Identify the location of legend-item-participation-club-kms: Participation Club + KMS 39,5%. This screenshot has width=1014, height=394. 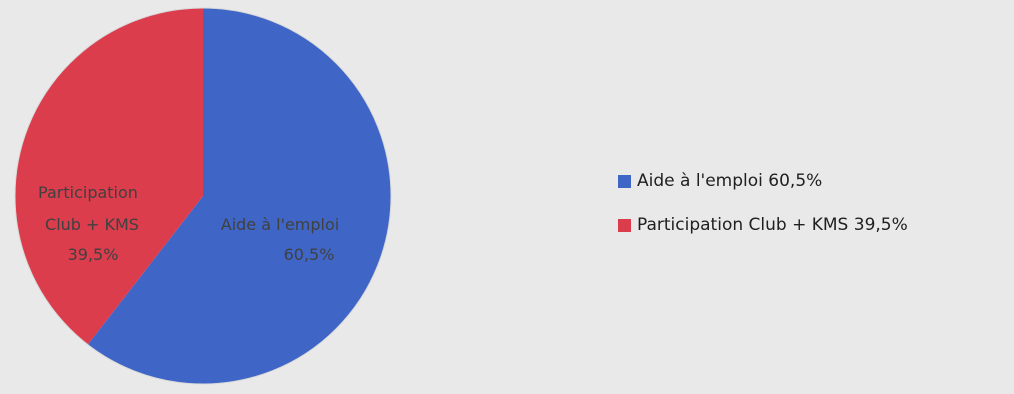
(813, 225).